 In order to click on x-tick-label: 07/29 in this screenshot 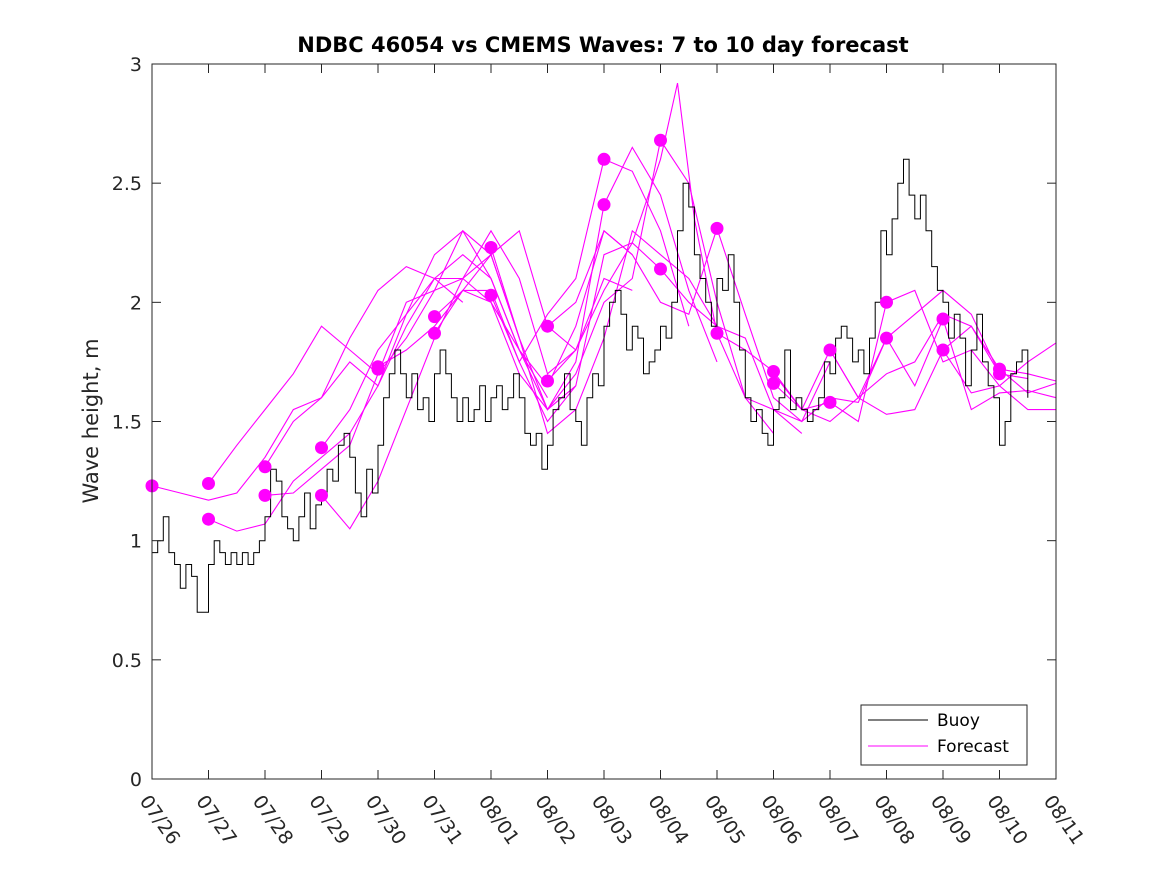, I will do `click(328, 819)`.